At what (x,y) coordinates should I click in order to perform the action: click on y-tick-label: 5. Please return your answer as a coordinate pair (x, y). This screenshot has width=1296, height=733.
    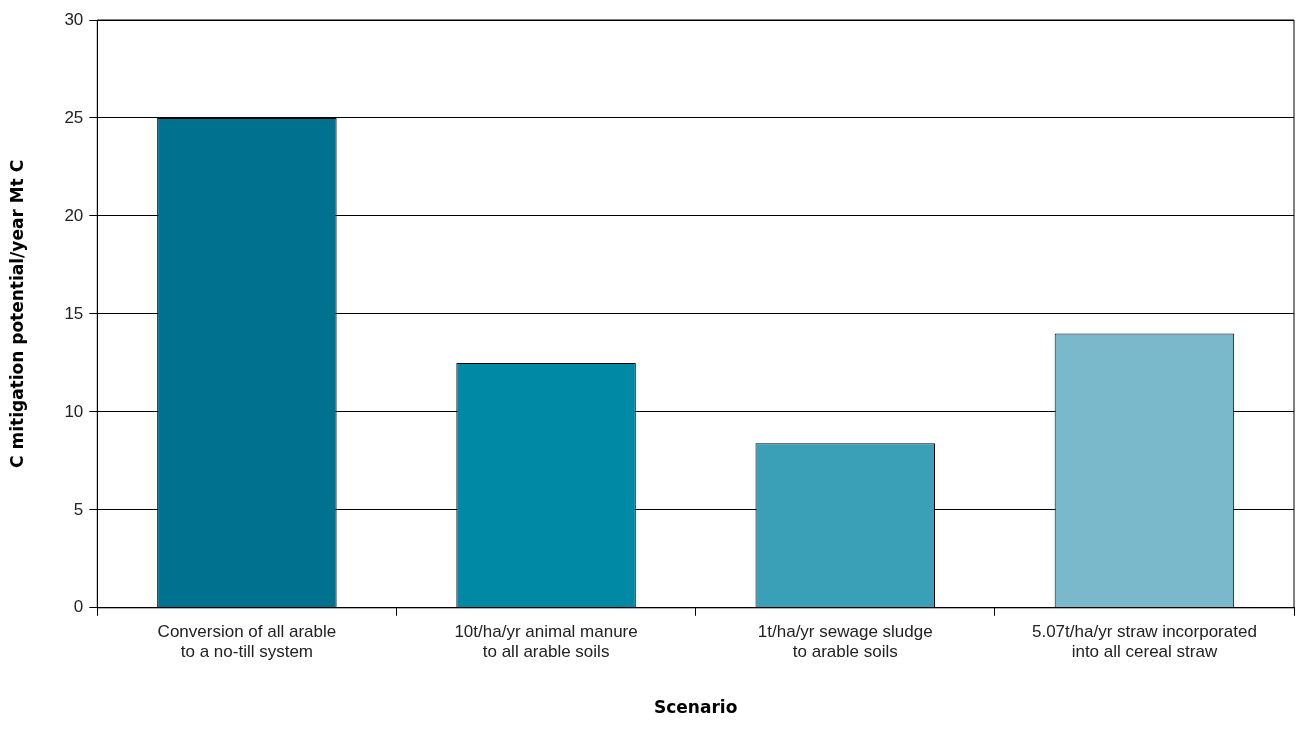
    Looking at the image, I should click on (78, 509).